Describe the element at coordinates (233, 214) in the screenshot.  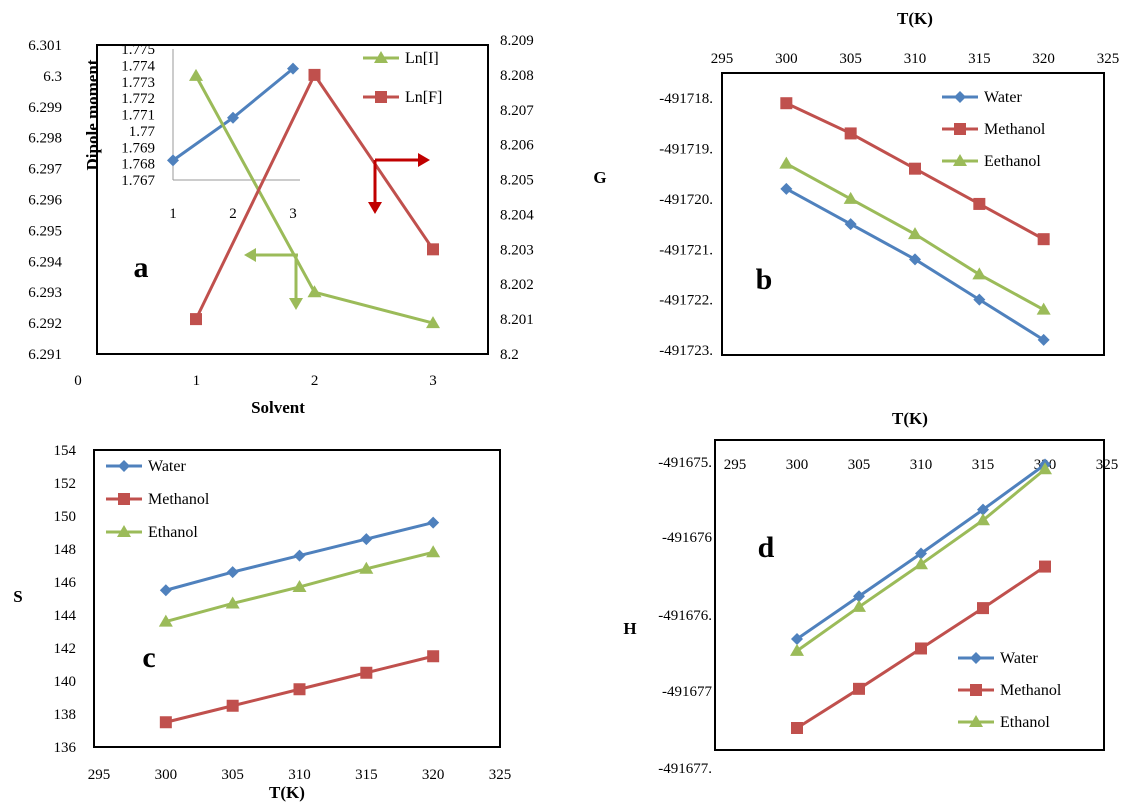
I see `inset-x-tick-label: 2` at that location.